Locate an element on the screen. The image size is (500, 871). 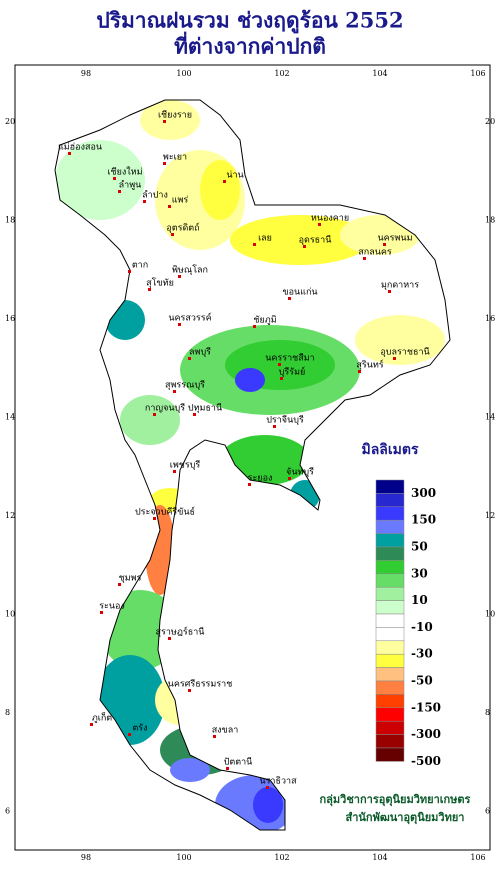
province-label: นราธิวาส is located at coordinates (278, 781).